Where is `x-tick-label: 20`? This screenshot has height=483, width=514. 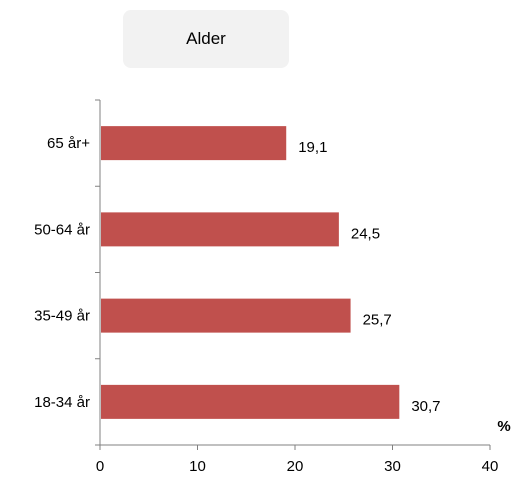
x-tick-label: 20 is located at coordinates (295, 466).